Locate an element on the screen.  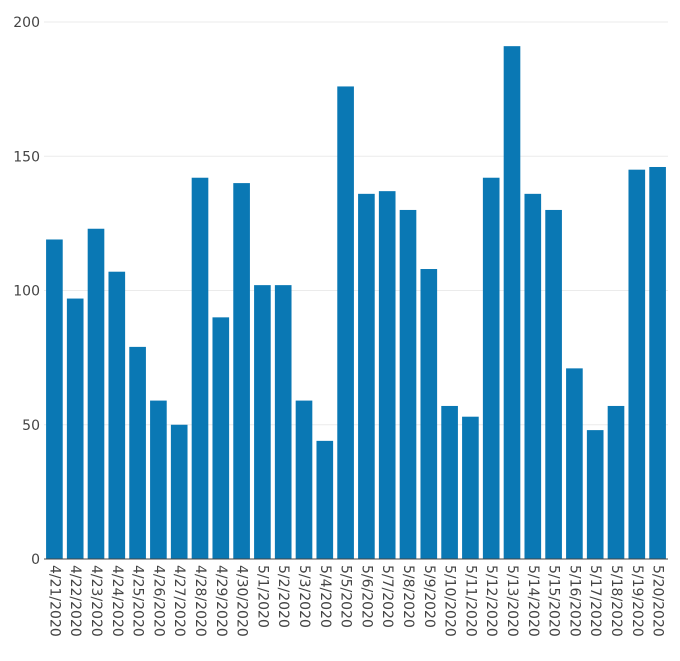
bar-5-18-2020 is located at coordinates (616, 482).